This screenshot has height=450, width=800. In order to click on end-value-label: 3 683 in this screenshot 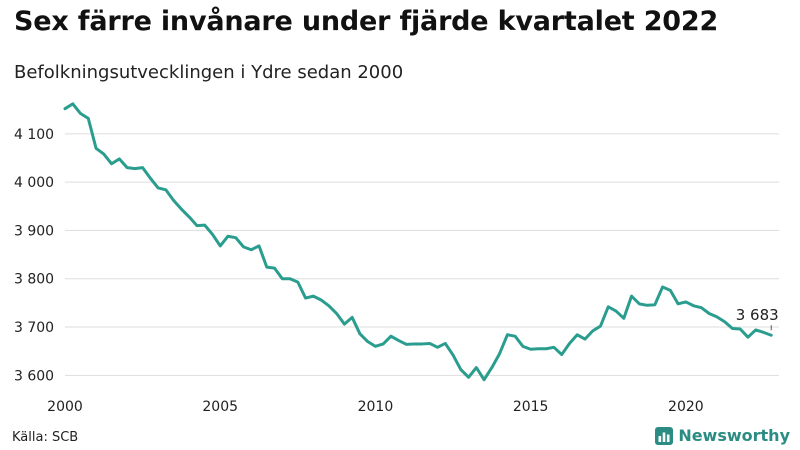, I will do `click(757, 315)`.